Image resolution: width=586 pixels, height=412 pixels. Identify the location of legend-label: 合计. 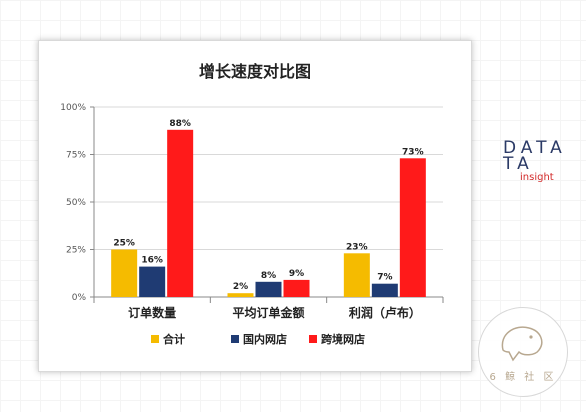
(174, 339).